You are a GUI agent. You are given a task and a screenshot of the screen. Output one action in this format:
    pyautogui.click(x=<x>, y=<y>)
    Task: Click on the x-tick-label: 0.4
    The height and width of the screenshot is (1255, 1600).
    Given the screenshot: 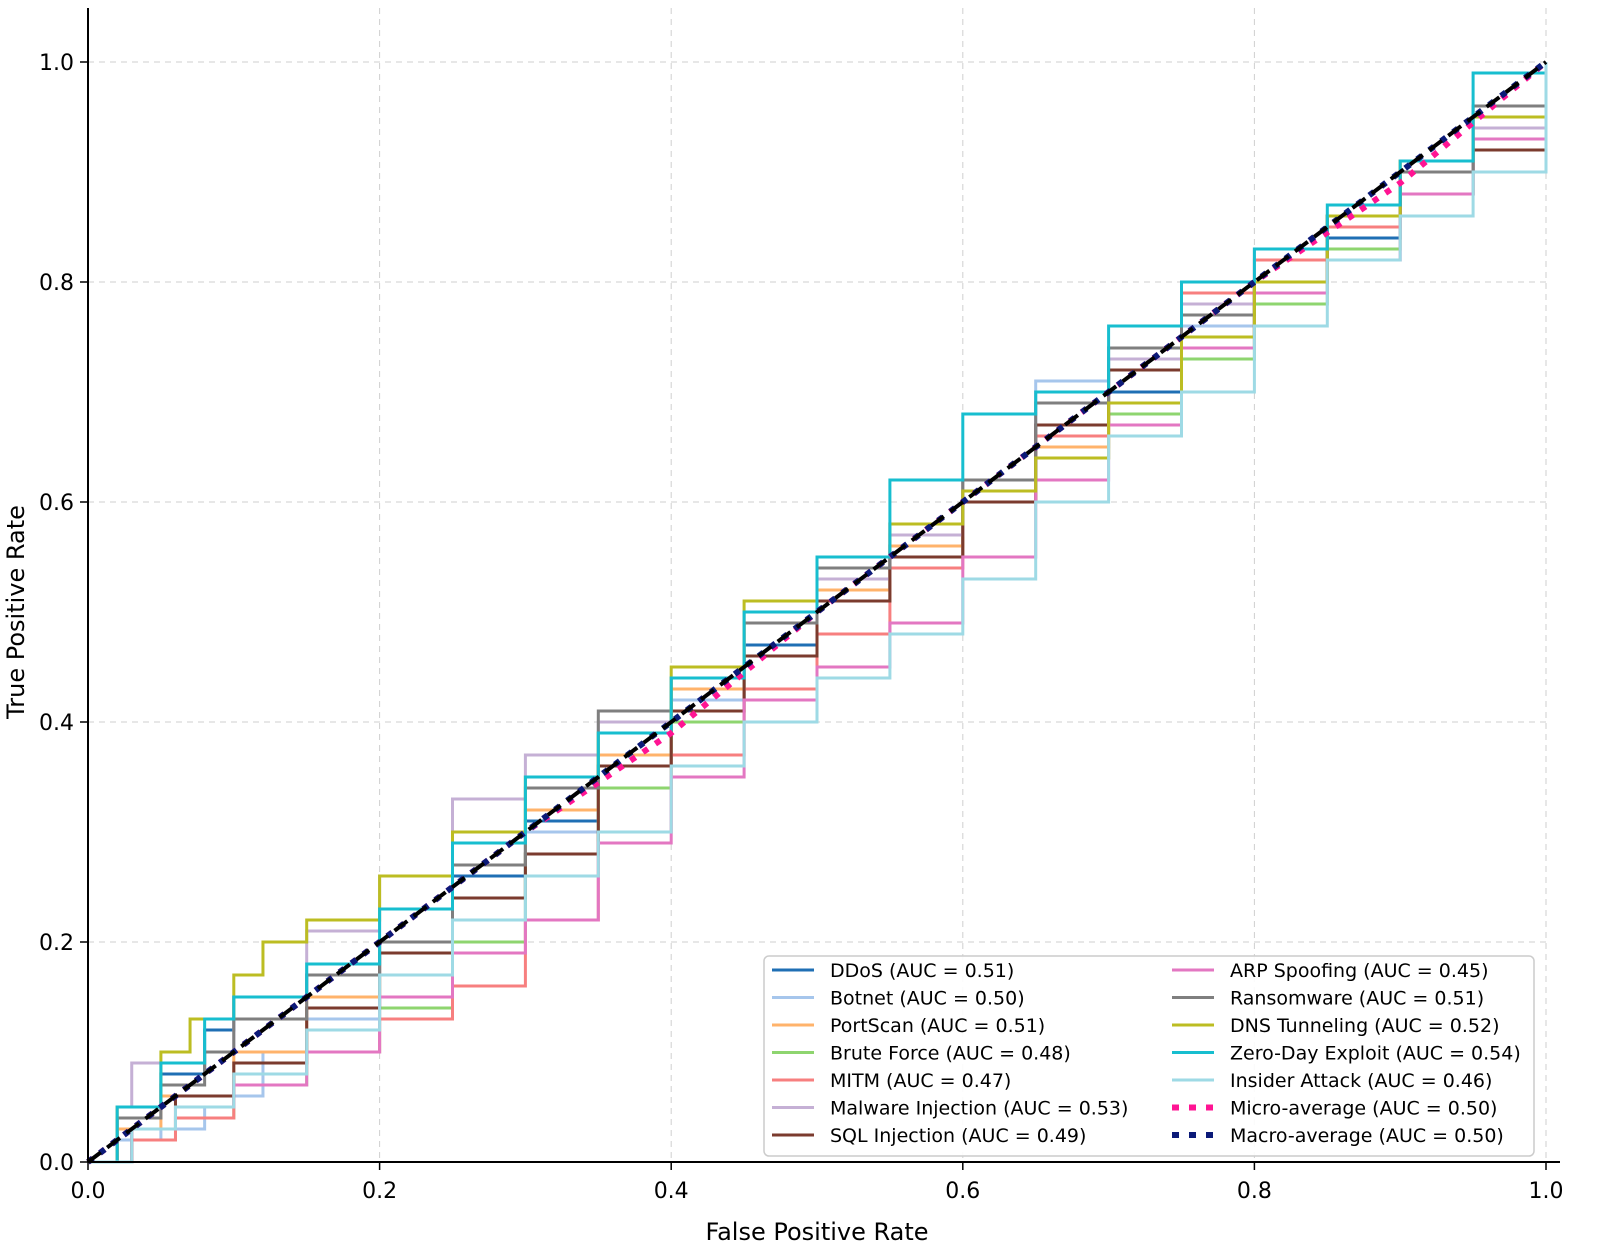 What is the action you would take?
    pyautogui.click(x=671, y=1191)
    